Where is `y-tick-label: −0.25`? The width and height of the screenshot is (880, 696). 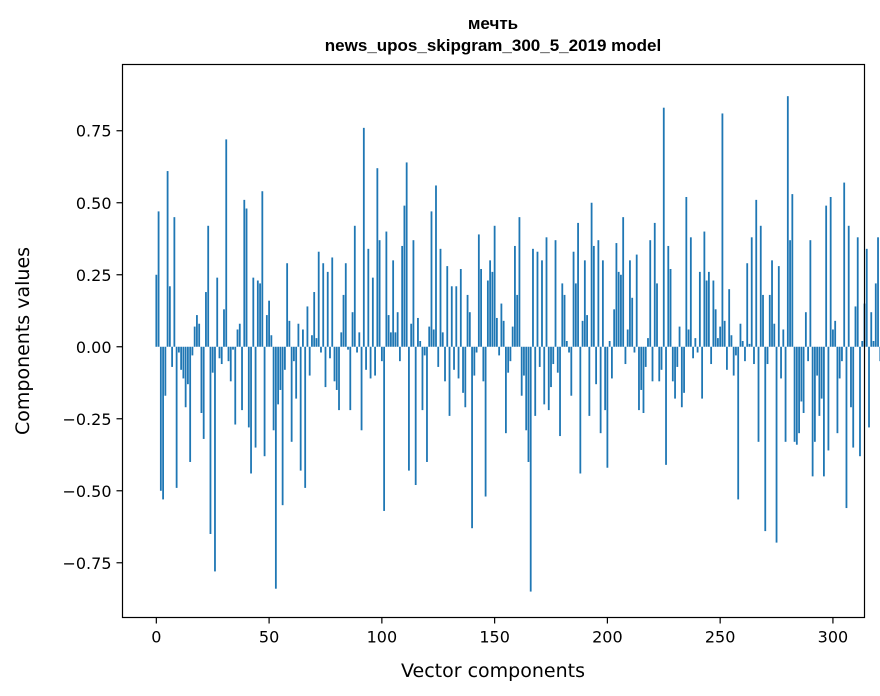 y-tick-label: −0.25 is located at coordinates (86, 419).